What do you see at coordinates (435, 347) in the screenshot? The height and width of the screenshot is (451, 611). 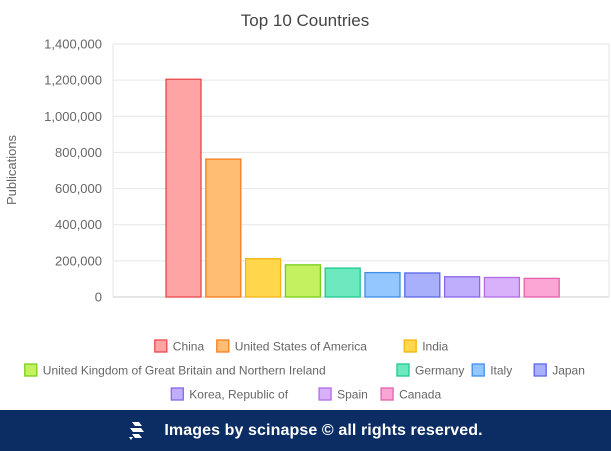 I see `legend-label: India` at bounding box center [435, 347].